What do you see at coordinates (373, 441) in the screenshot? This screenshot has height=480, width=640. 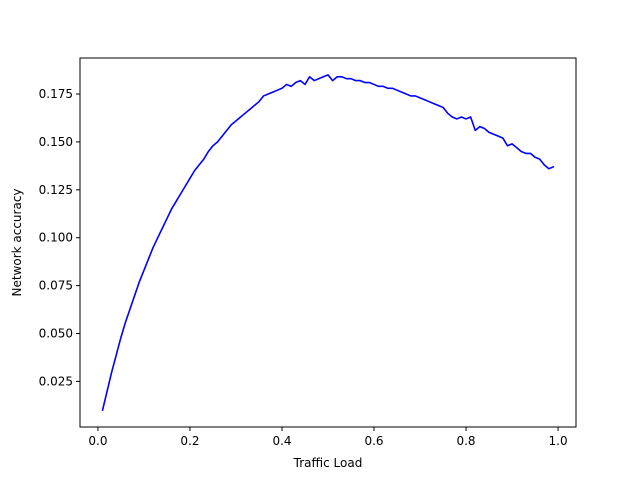 I see `x-tick-label: 0.6` at bounding box center [373, 441].